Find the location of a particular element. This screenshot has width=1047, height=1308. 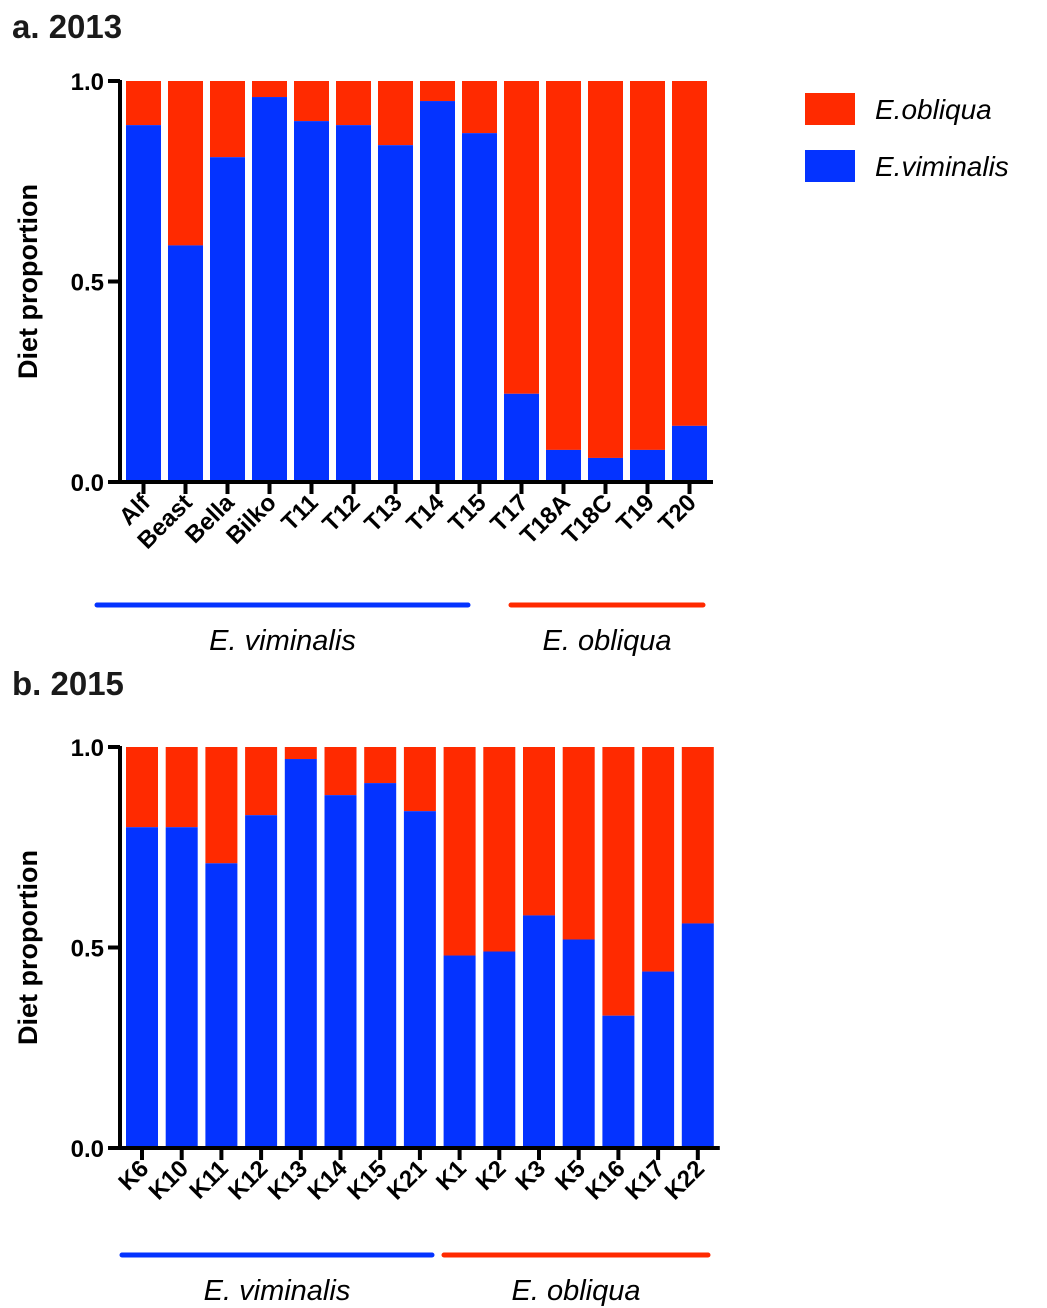

bar-viminalis-K16 is located at coordinates (618, 1081).